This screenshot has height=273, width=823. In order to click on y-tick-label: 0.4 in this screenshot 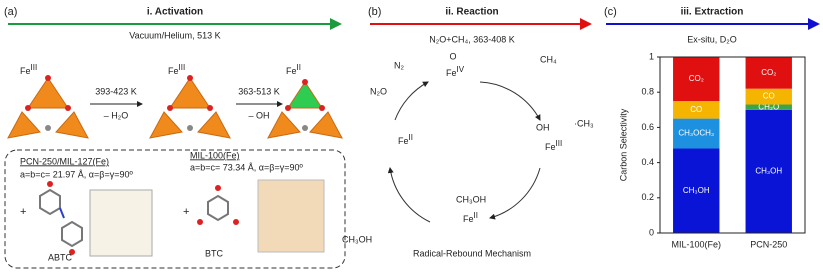, I will do `click(647, 162)`.